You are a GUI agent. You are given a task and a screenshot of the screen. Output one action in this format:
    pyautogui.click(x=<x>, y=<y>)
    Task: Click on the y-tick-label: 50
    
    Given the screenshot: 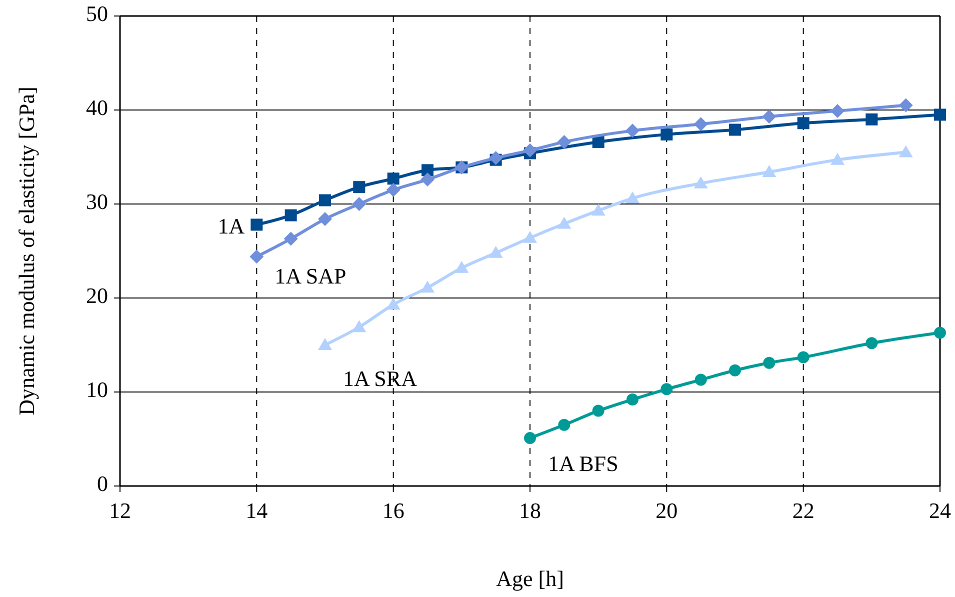 What is the action you would take?
    pyautogui.click(x=97, y=13)
    